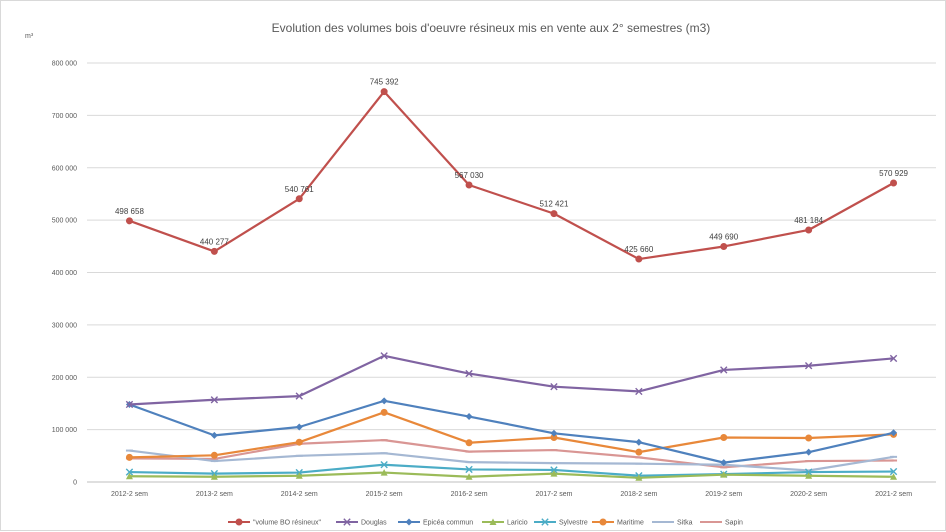 This screenshot has height=532, width=946. What do you see at coordinates (517, 523) in the screenshot?
I see `legend-label: Laricio` at bounding box center [517, 523].